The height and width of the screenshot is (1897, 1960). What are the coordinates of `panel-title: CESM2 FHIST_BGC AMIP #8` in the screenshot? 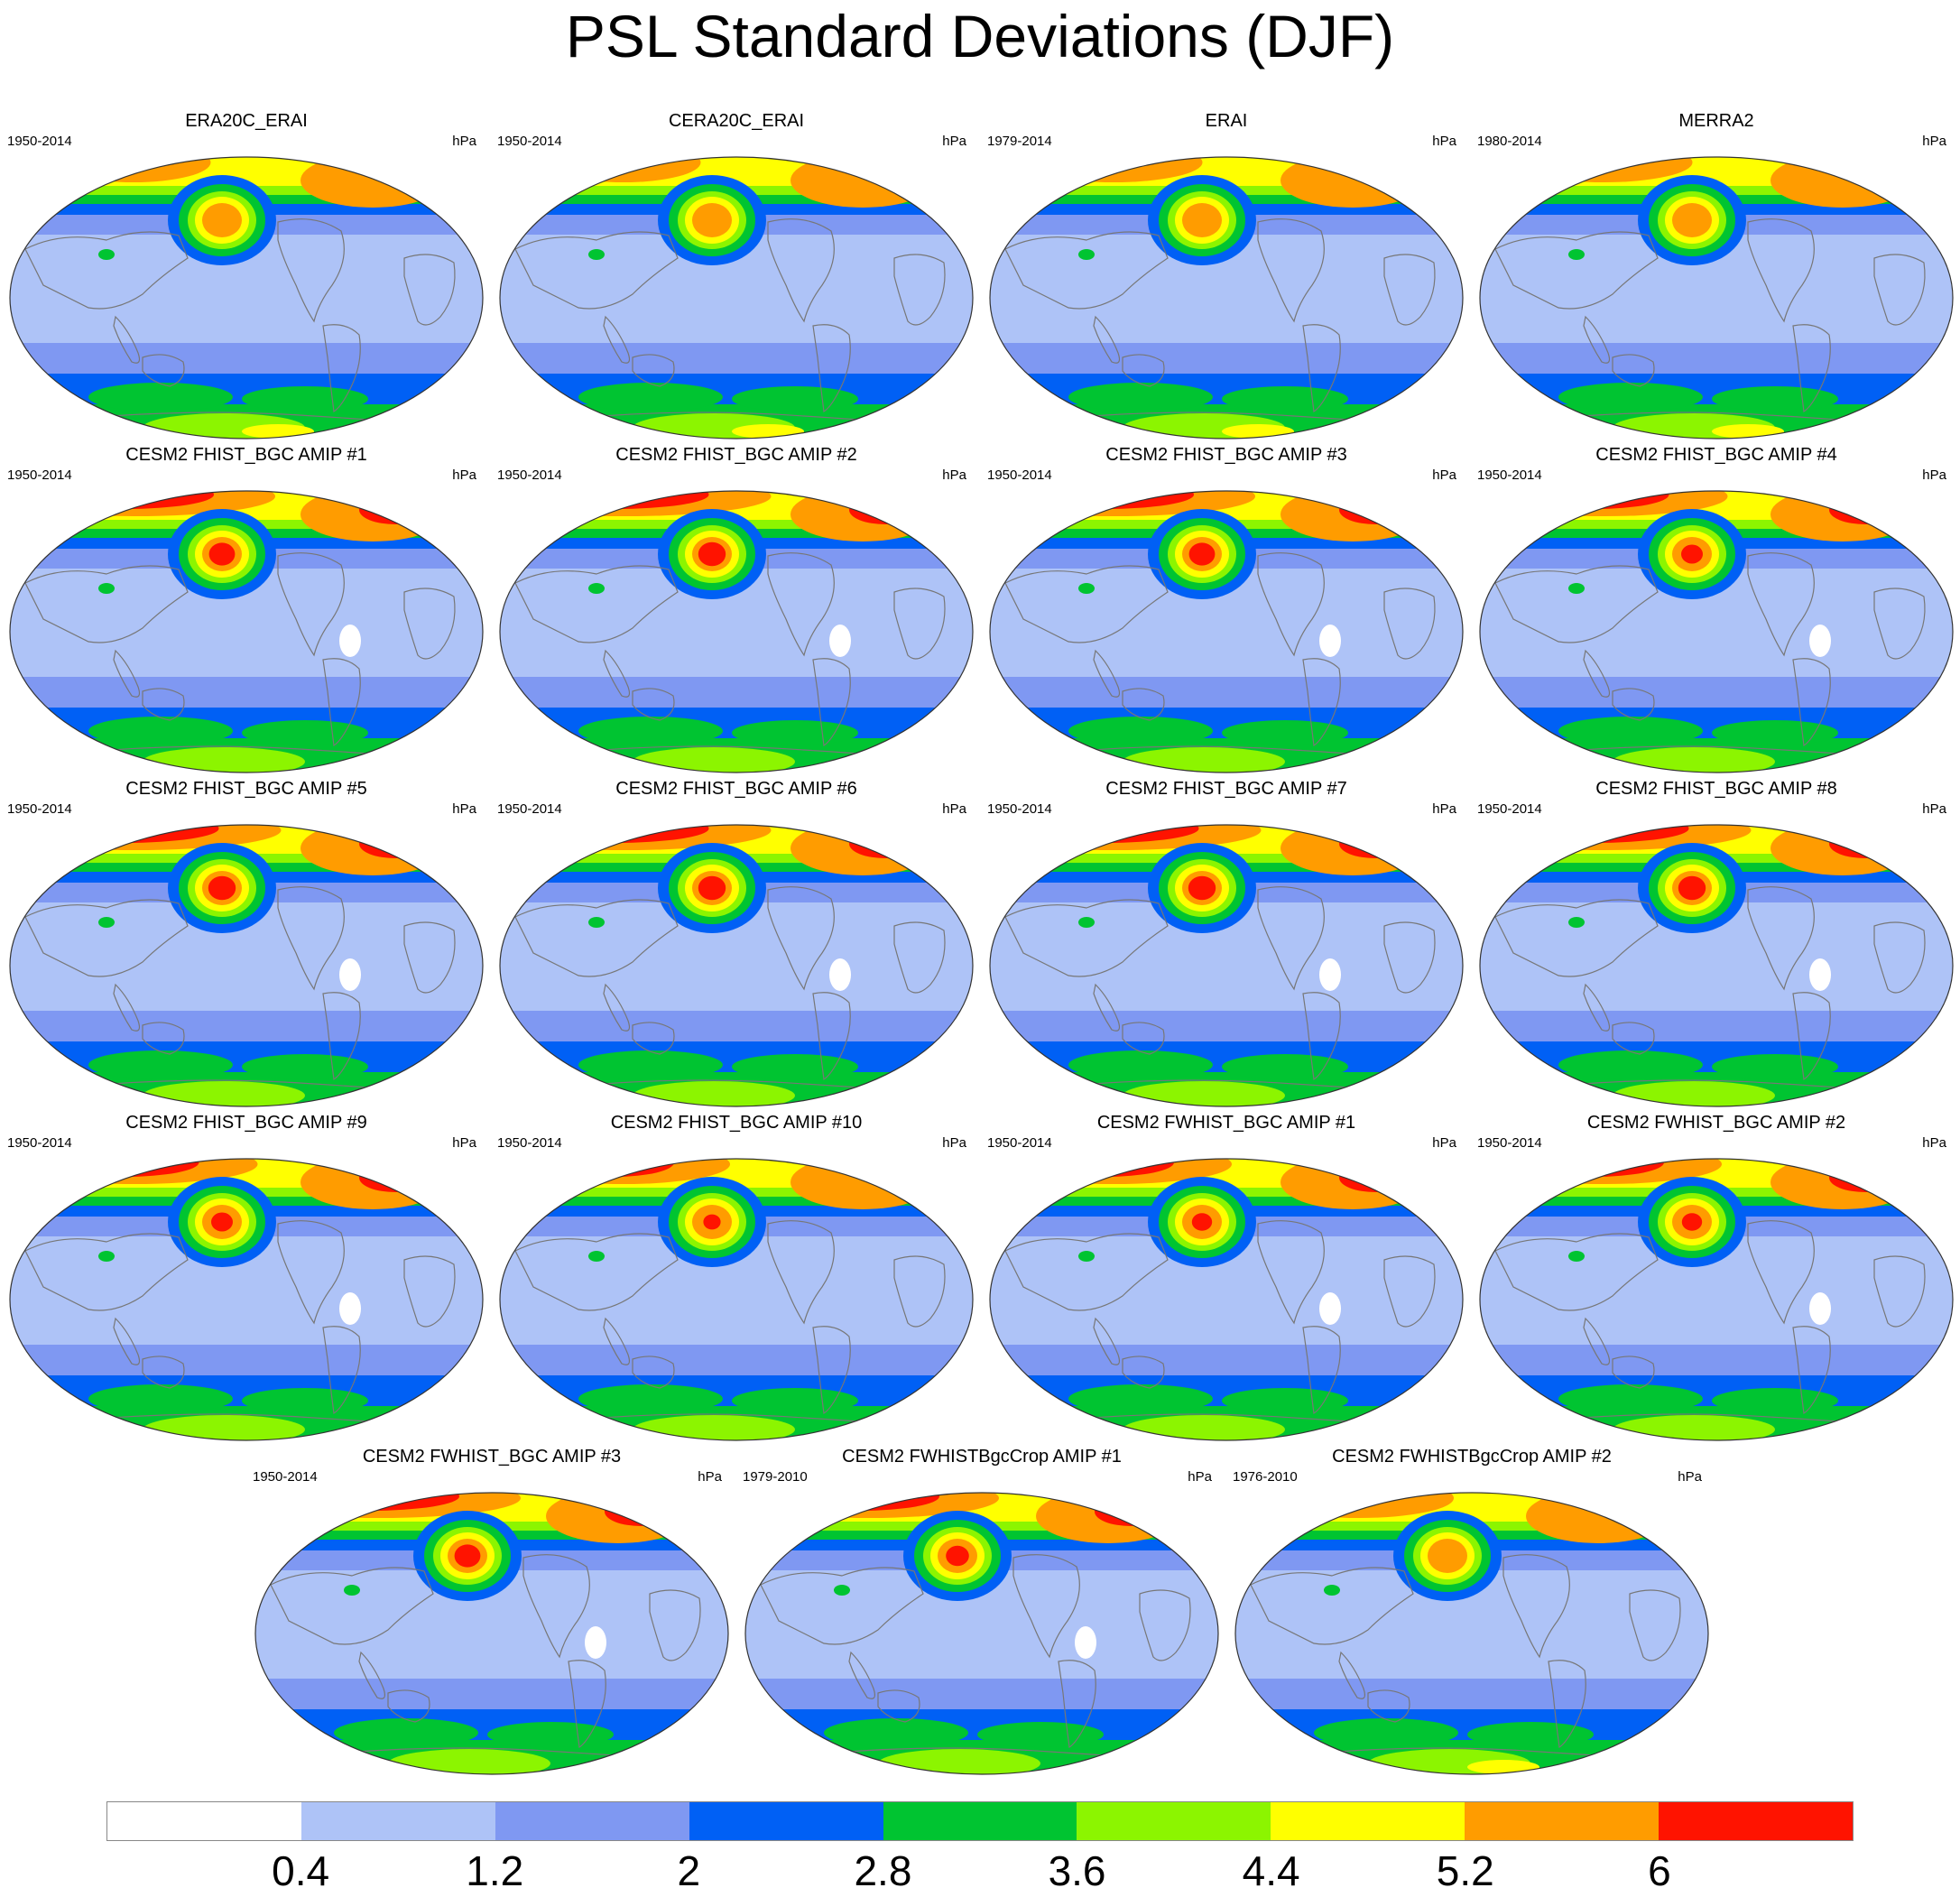 It's located at (1716, 789).